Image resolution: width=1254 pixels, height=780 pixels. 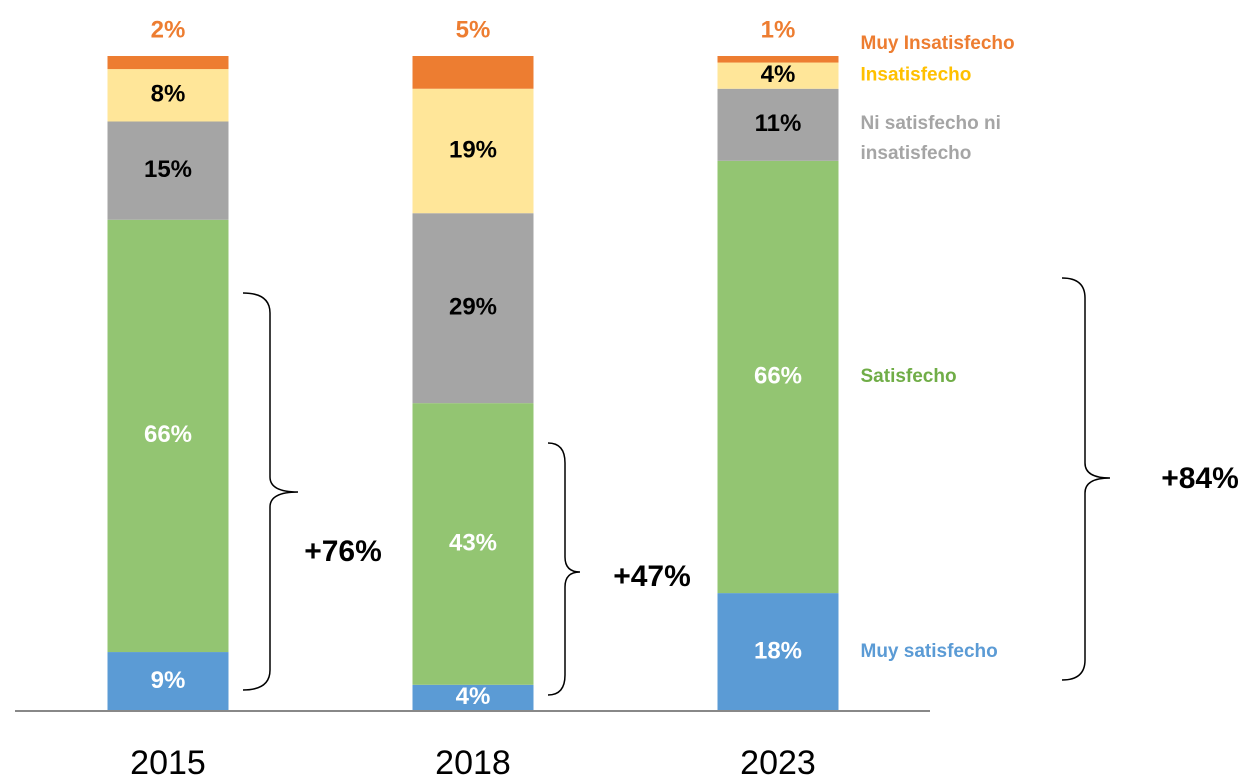 I want to click on value-label: 8%, so click(x=168, y=94).